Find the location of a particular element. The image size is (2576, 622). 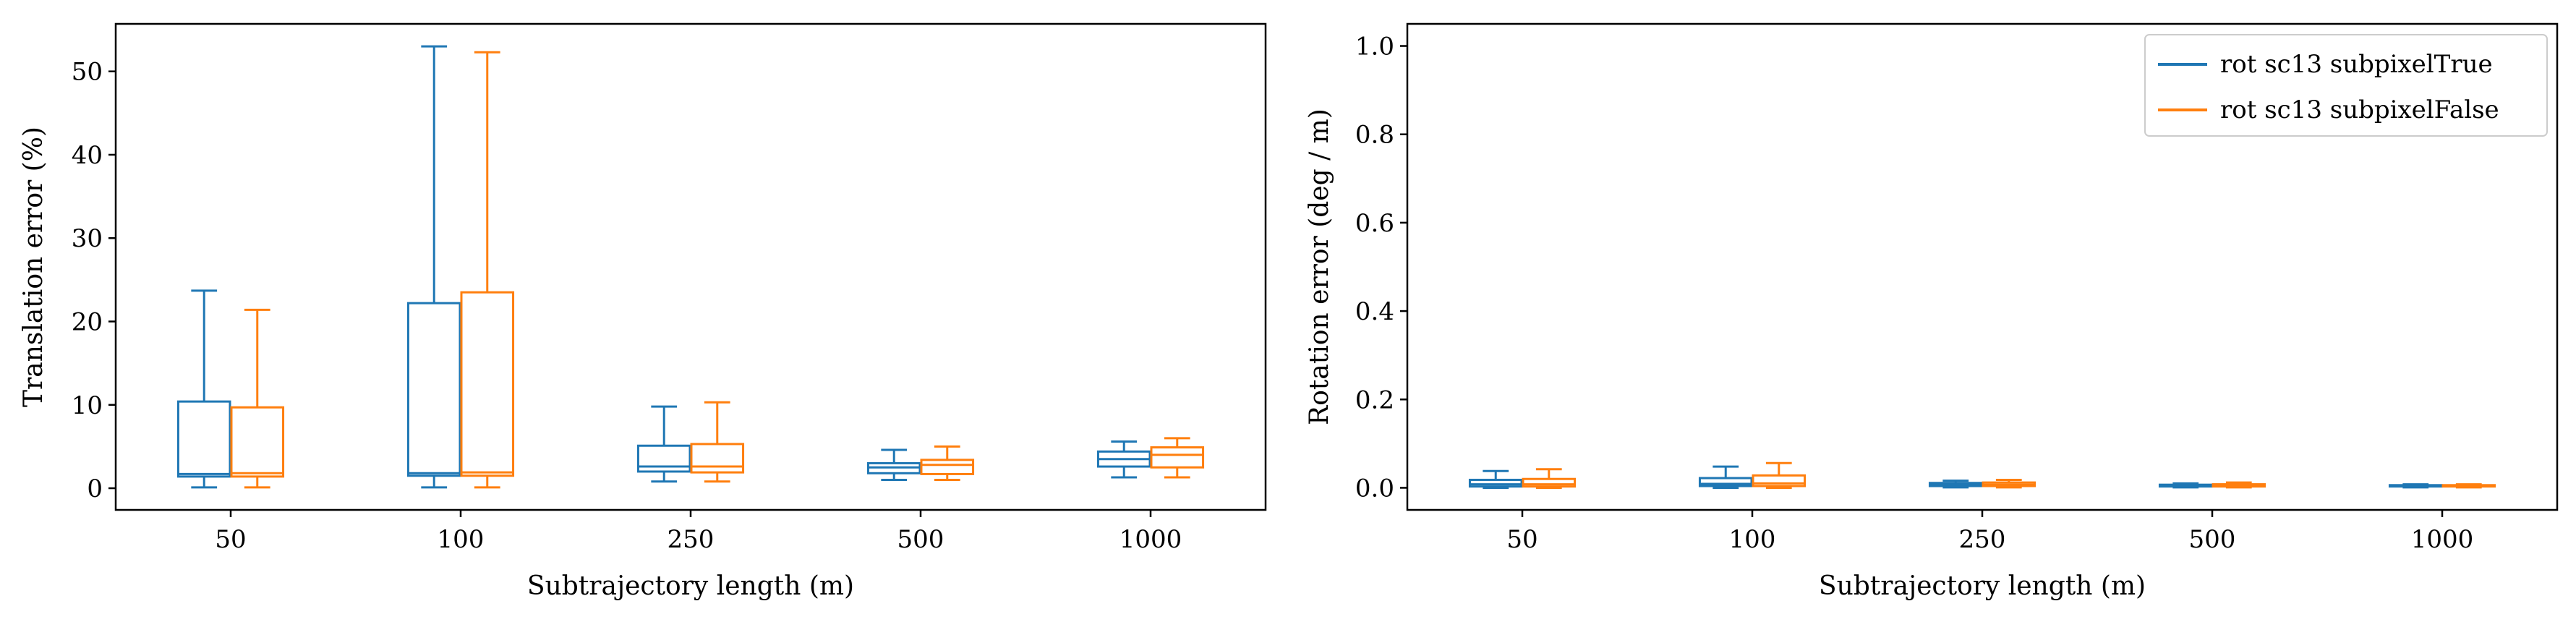

box-marks is located at coordinates (1982, 475).